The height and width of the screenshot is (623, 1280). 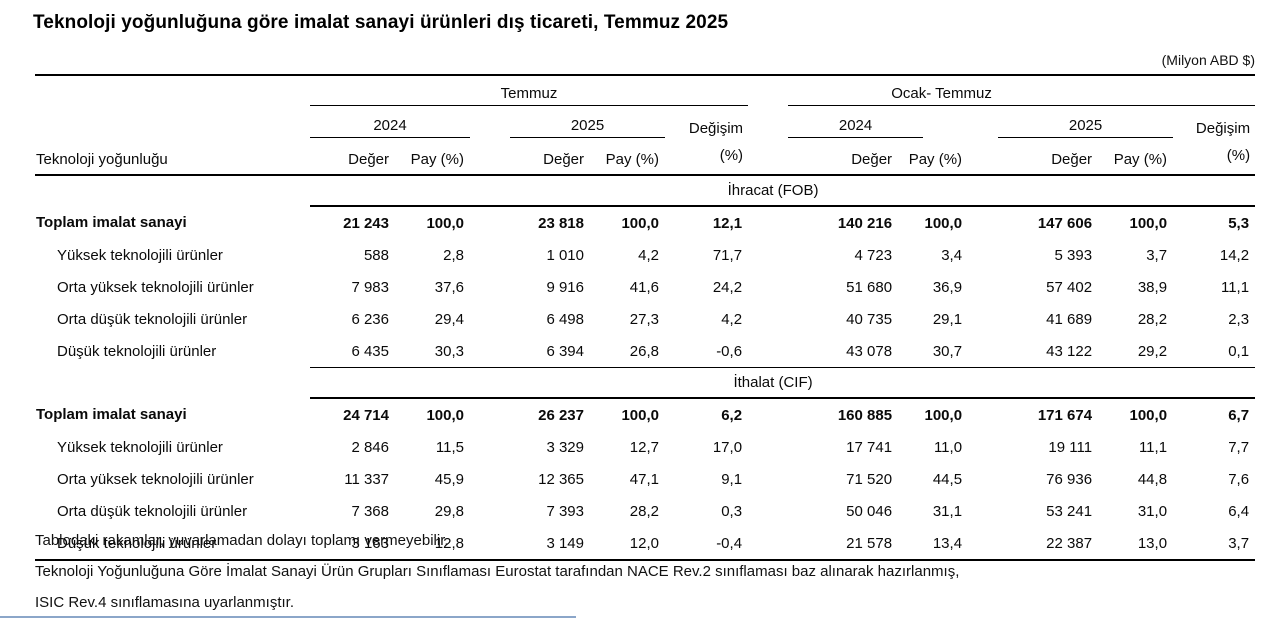 I want to click on value-cell: 12,7, so click(x=644, y=447).